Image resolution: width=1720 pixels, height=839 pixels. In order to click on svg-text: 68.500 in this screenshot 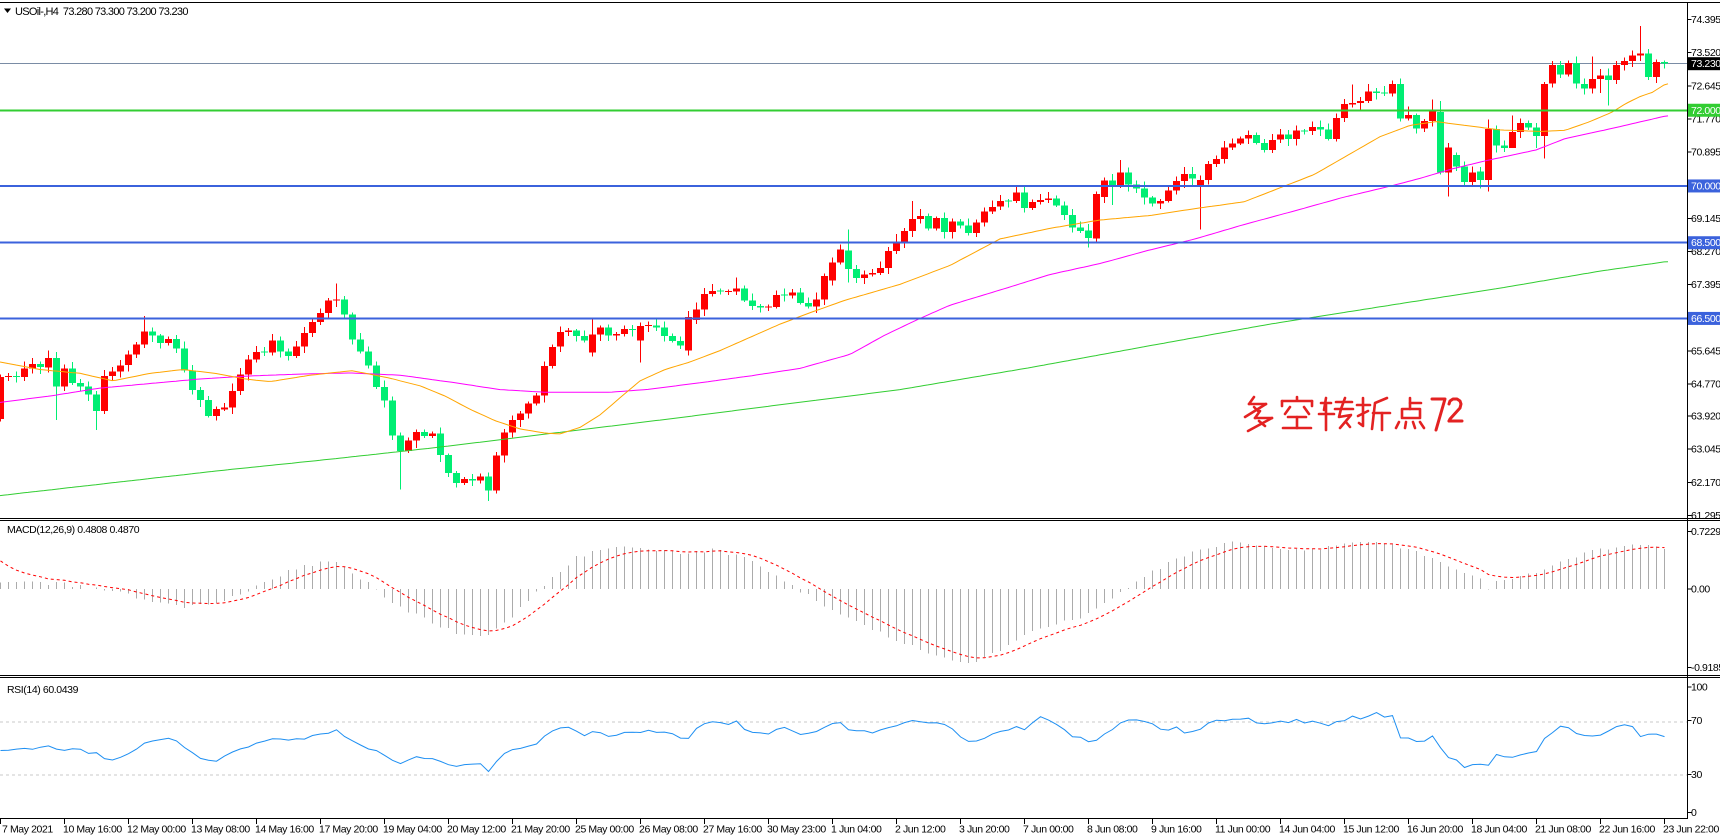, I will do `click(1705, 243)`.